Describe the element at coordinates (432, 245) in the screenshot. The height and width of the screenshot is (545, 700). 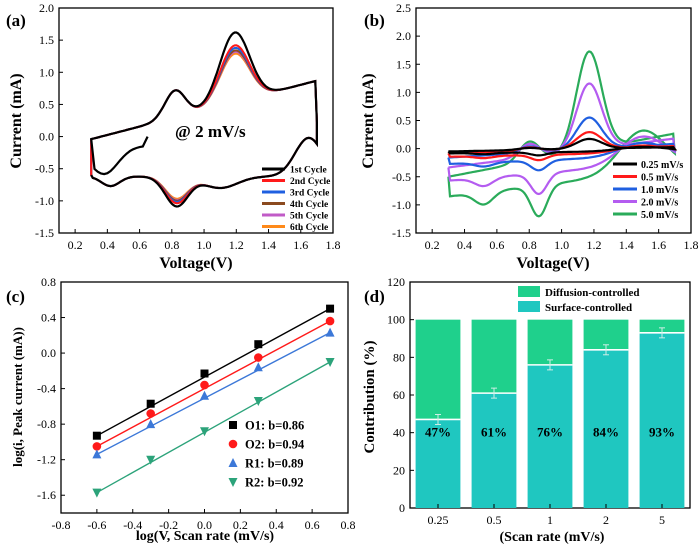
I see `x-tick-label: 0.2` at that location.